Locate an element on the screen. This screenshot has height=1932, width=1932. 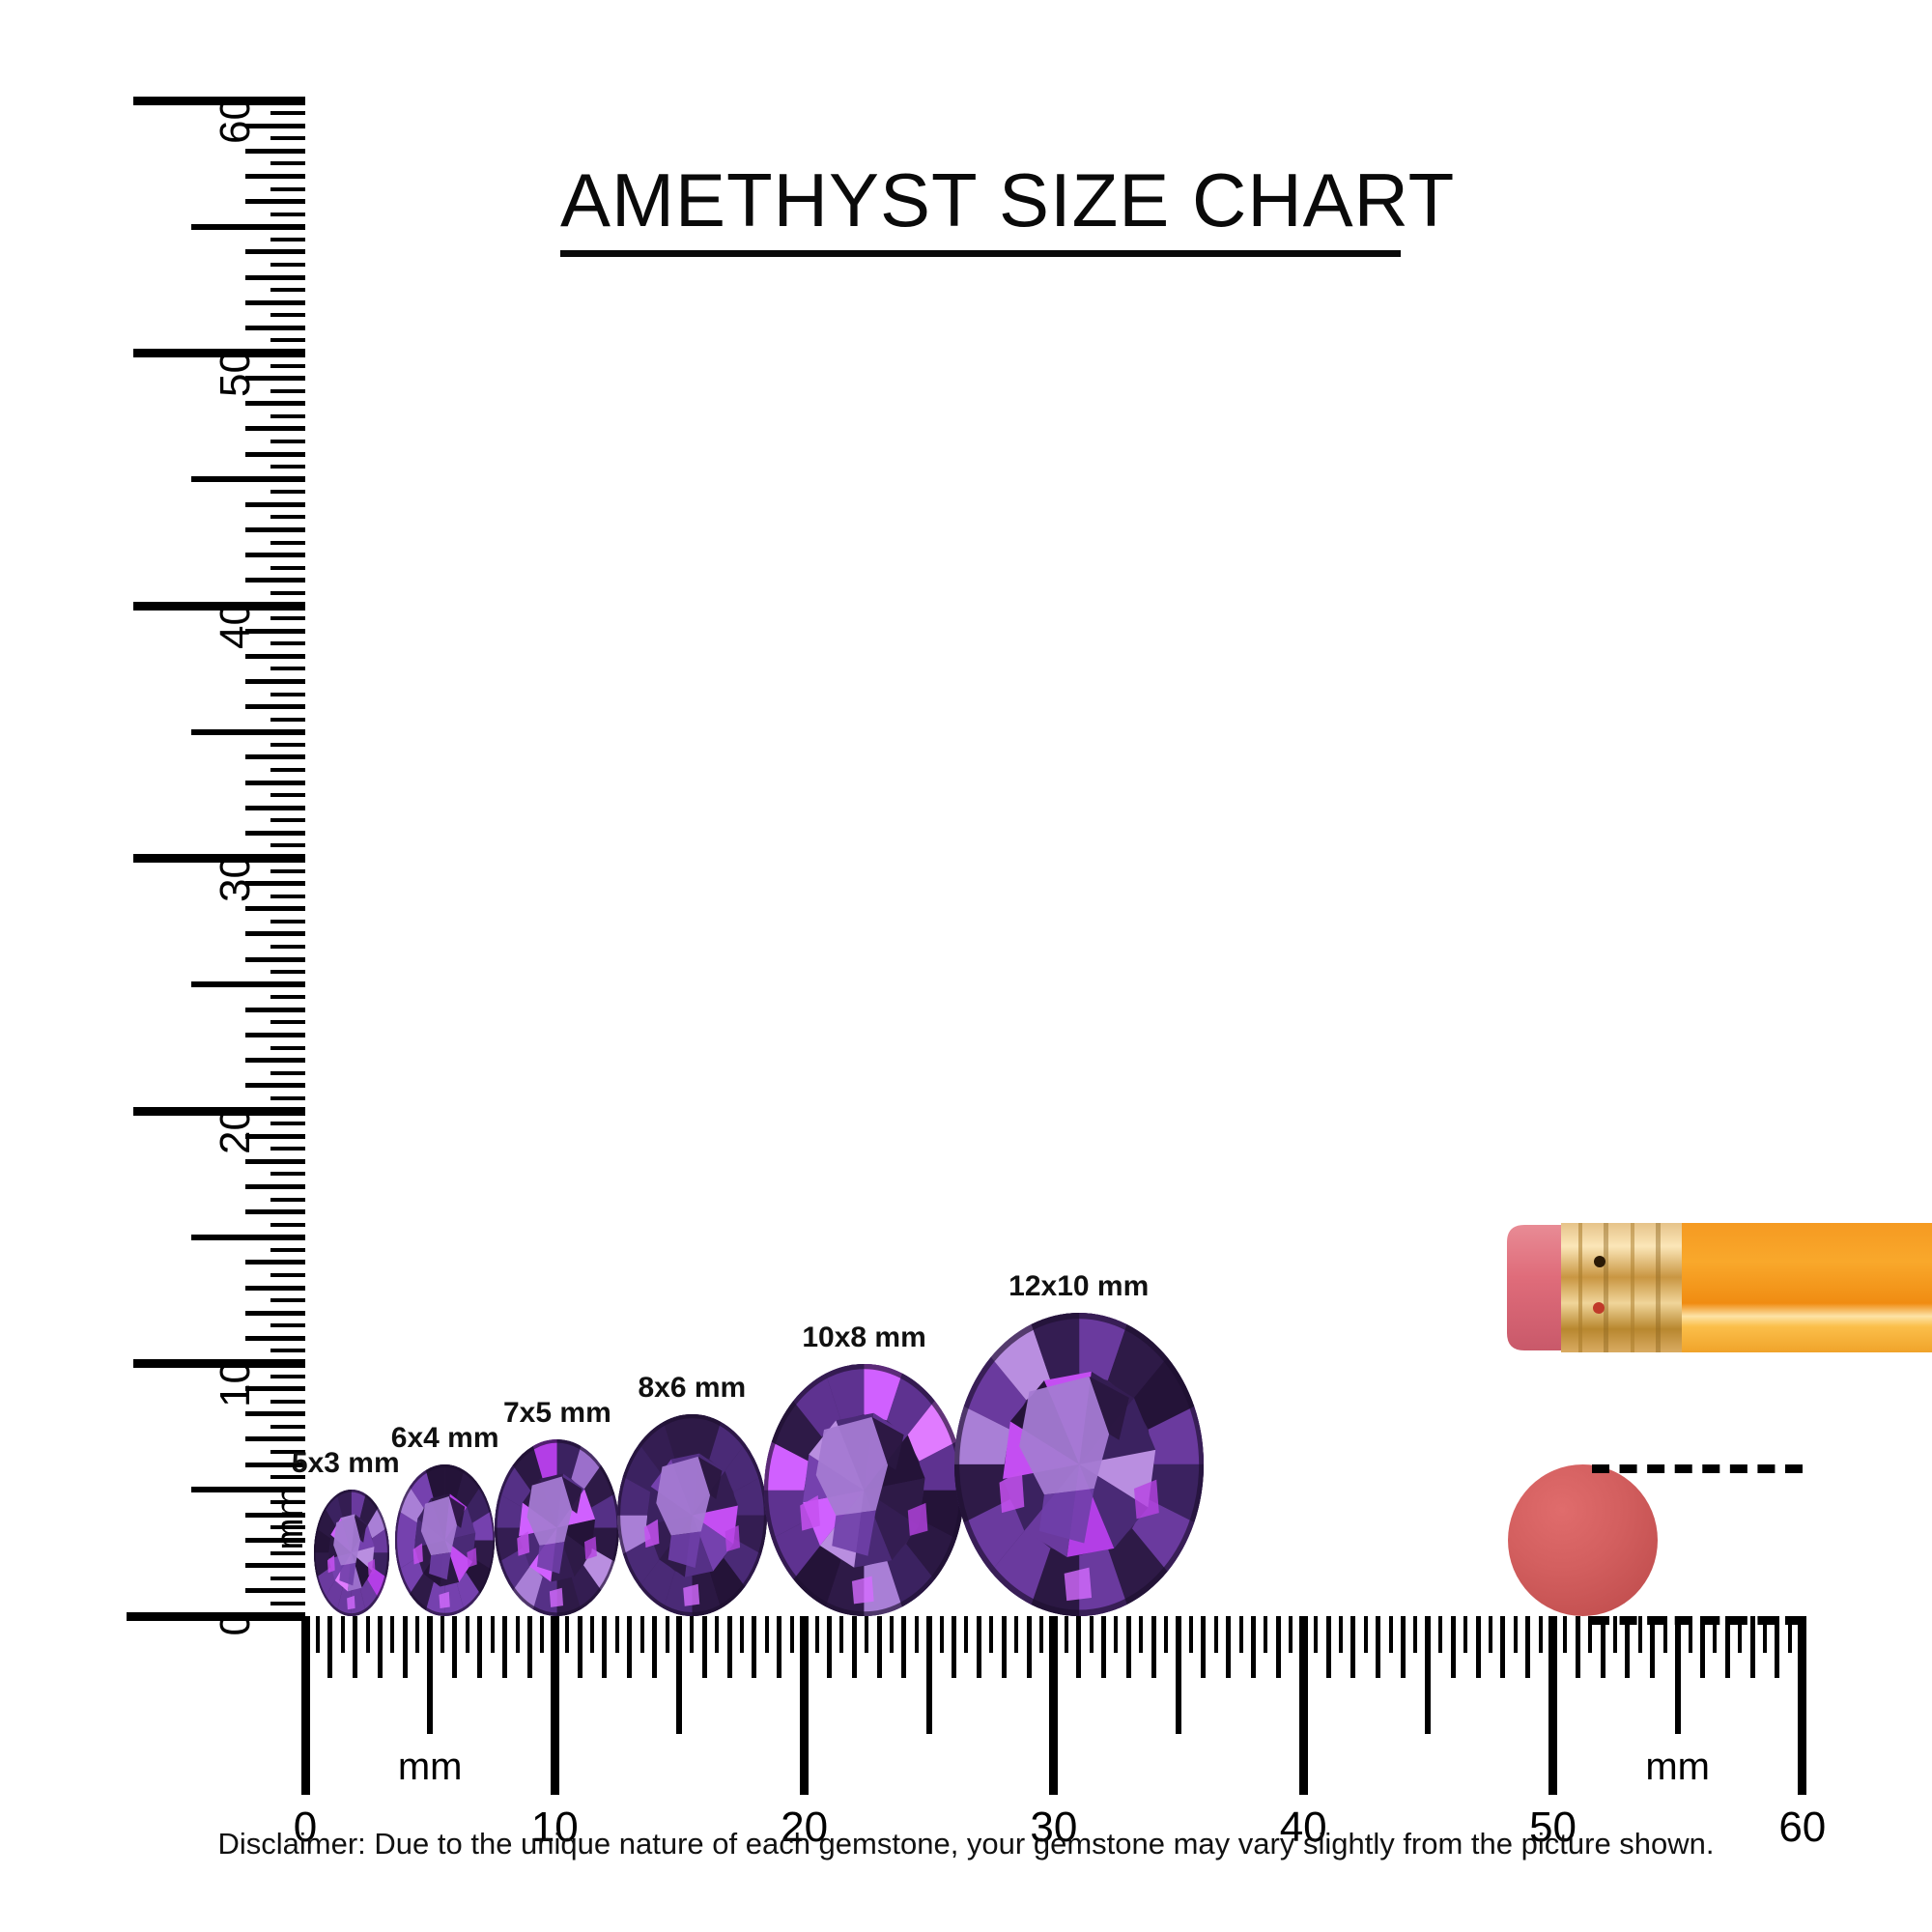
pencil-icon is located at coordinates (1713, 1290).